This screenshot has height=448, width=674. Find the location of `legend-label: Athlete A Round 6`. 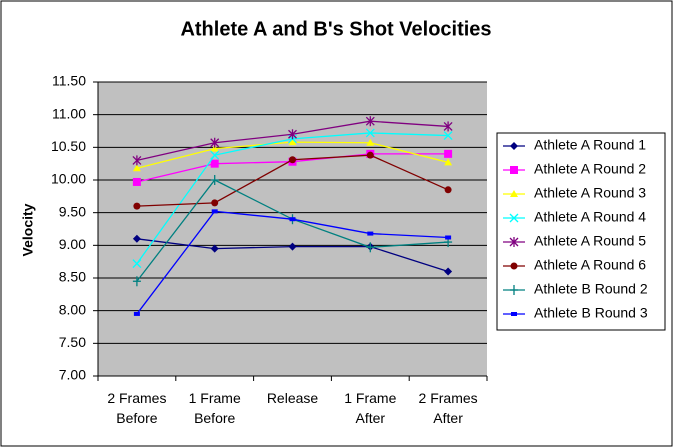

legend-label: Athlete A Round 6 is located at coordinates (590, 265).